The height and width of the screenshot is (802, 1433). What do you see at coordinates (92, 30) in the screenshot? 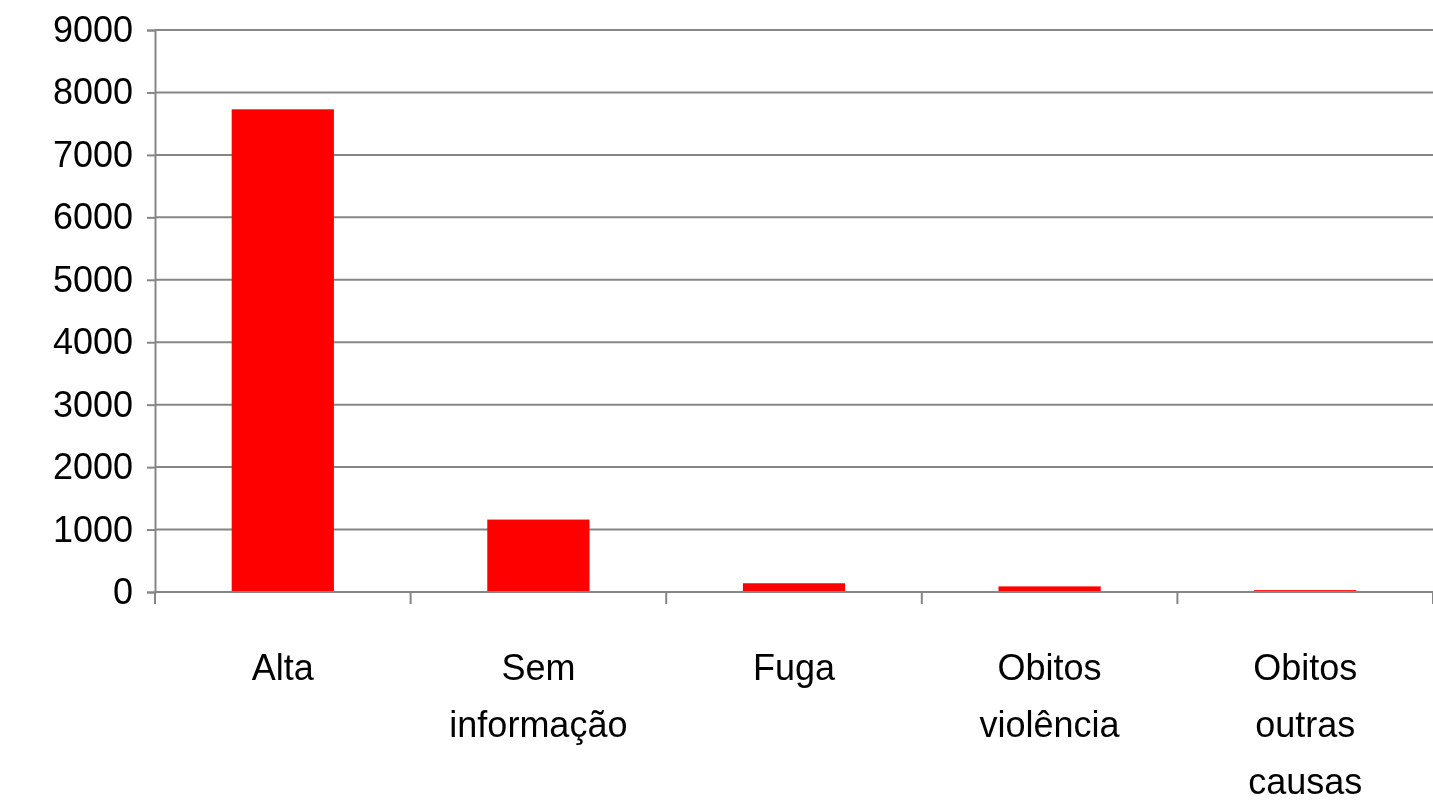
I see `y-tick-label: 9000` at bounding box center [92, 30].